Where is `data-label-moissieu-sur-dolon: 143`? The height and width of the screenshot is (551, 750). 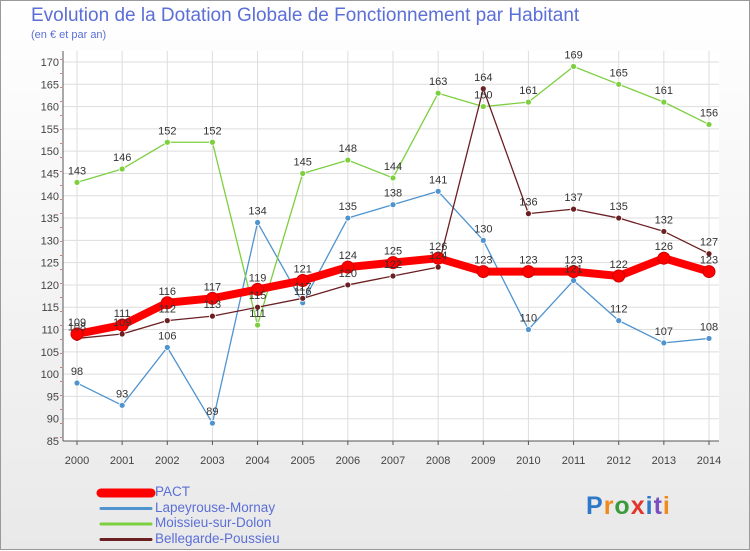 data-label-moissieu-sur-dolon: 143 is located at coordinates (77, 171).